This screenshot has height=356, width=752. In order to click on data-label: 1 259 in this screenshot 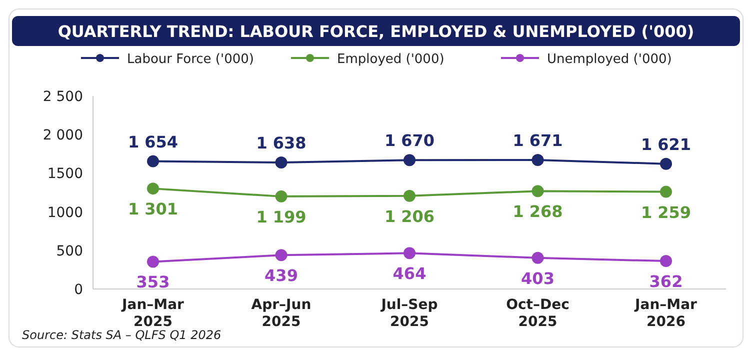, I will do `click(666, 212)`.